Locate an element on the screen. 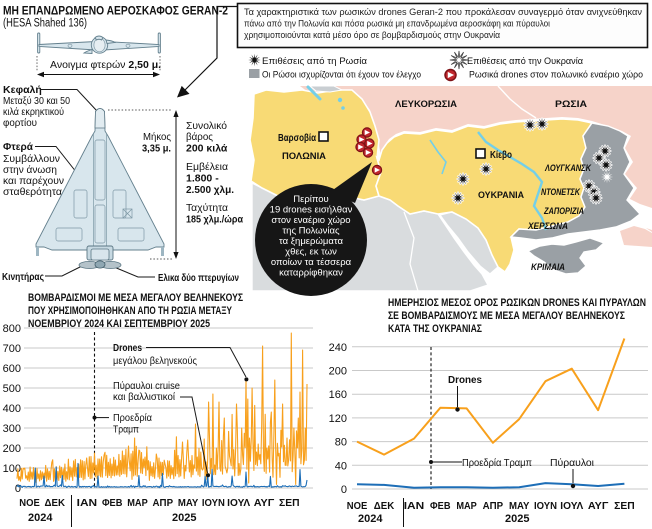 This screenshot has width=652, height=529. svg-text: Τραμπ is located at coordinates (126, 430).